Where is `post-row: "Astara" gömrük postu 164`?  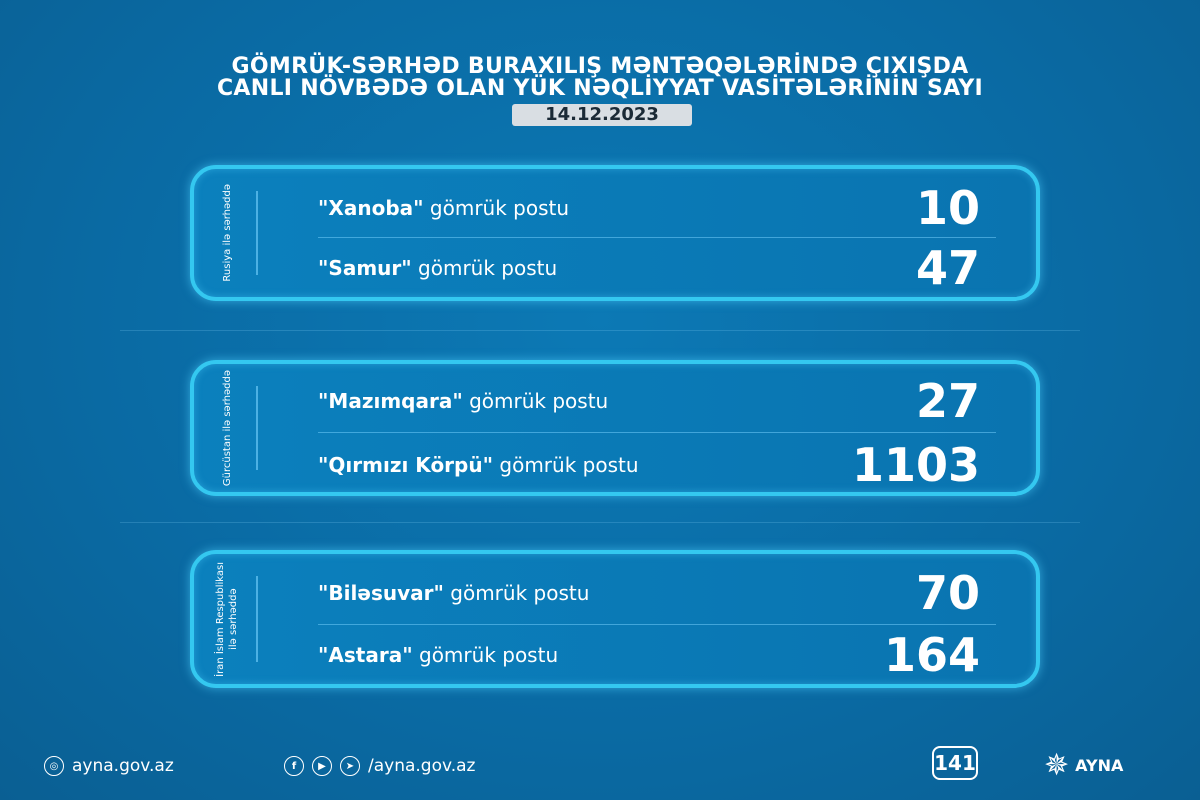 post-row: "Astara" gömrük postu 164 is located at coordinates (649, 655).